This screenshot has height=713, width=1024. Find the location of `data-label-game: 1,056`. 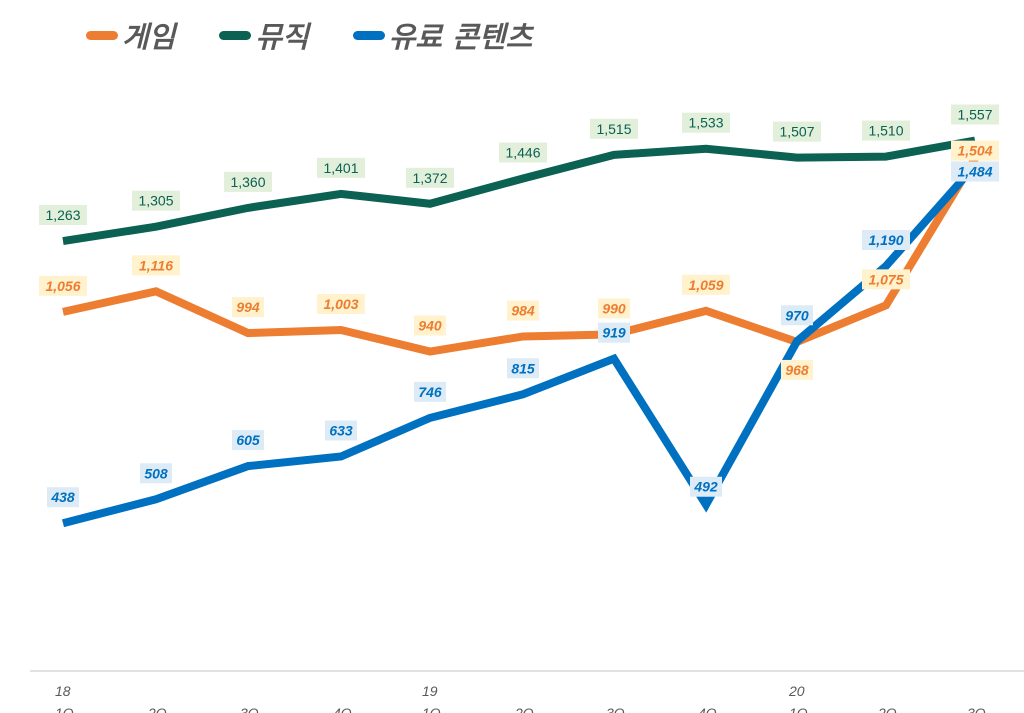

data-label-game: 1,056 is located at coordinates (62, 286).